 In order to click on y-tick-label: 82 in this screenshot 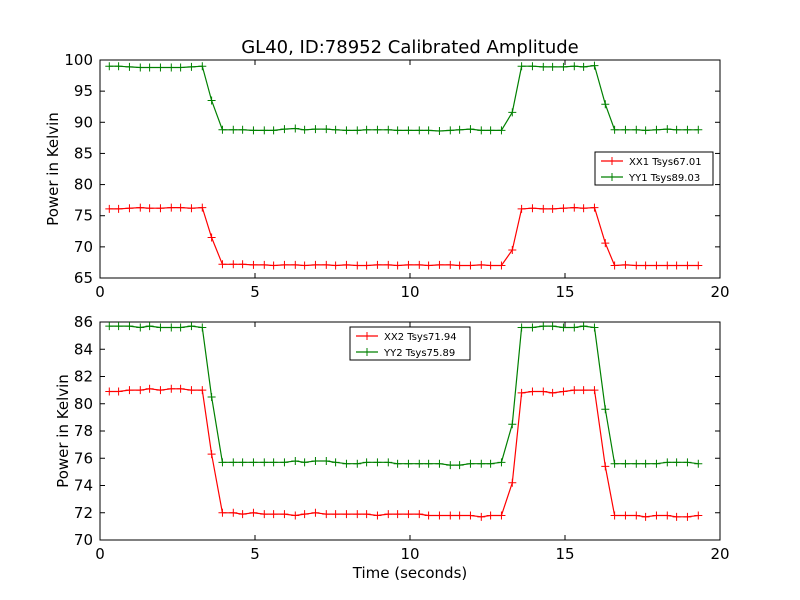, I will do `click(83, 377)`.